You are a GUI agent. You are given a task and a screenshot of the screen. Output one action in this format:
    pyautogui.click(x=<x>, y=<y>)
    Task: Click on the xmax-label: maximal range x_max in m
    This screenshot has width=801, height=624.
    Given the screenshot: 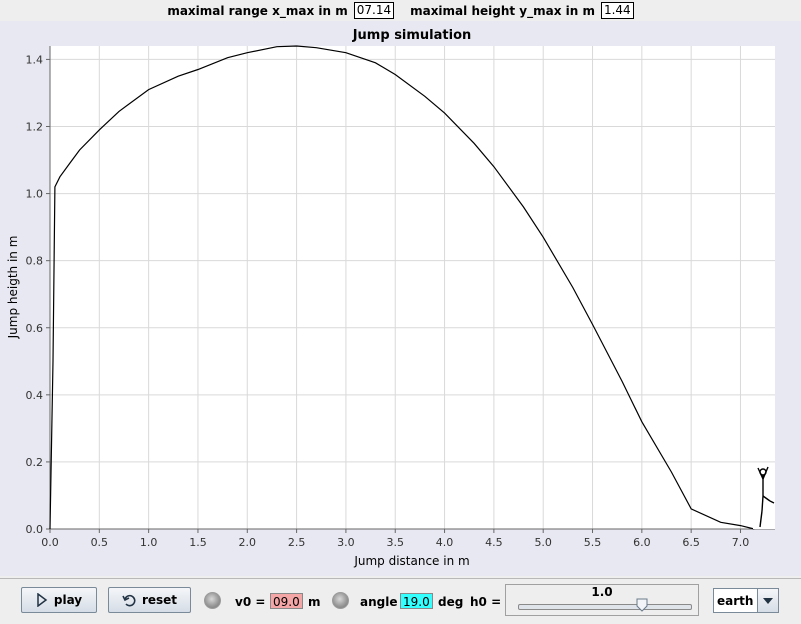 What is the action you would take?
    pyautogui.click(x=257, y=10)
    